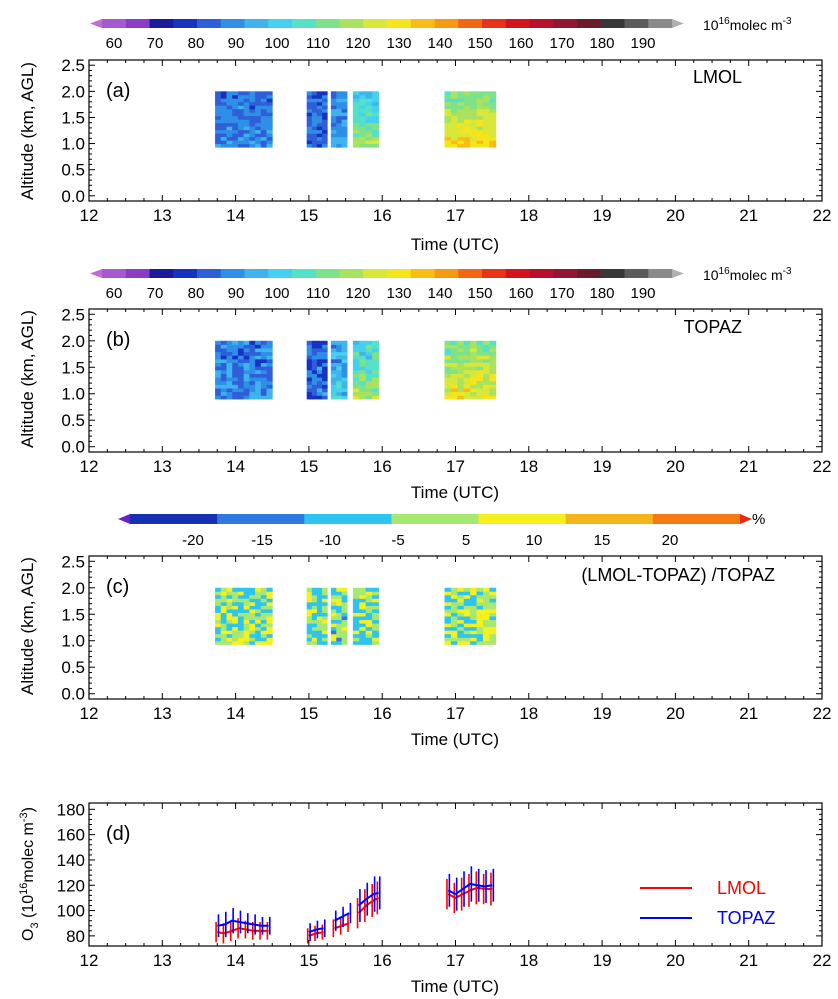 This screenshot has width=838, height=999. I want to click on panel-annotation: (LMOL-TOPAZ) /TOPAZ, so click(678, 575).